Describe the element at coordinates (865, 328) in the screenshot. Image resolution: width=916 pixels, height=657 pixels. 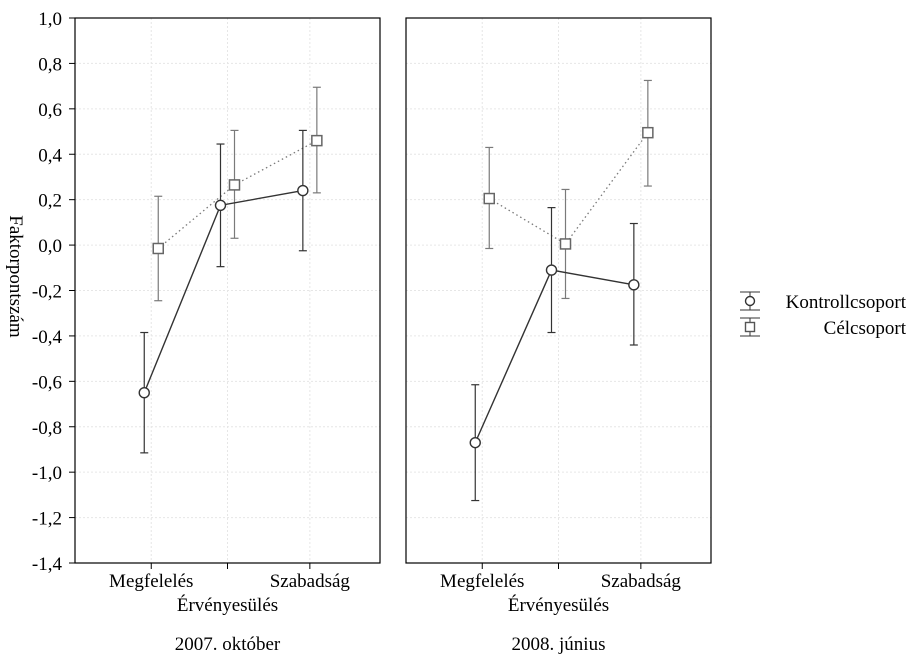
I see `legend-label: Célcsoport` at that location.